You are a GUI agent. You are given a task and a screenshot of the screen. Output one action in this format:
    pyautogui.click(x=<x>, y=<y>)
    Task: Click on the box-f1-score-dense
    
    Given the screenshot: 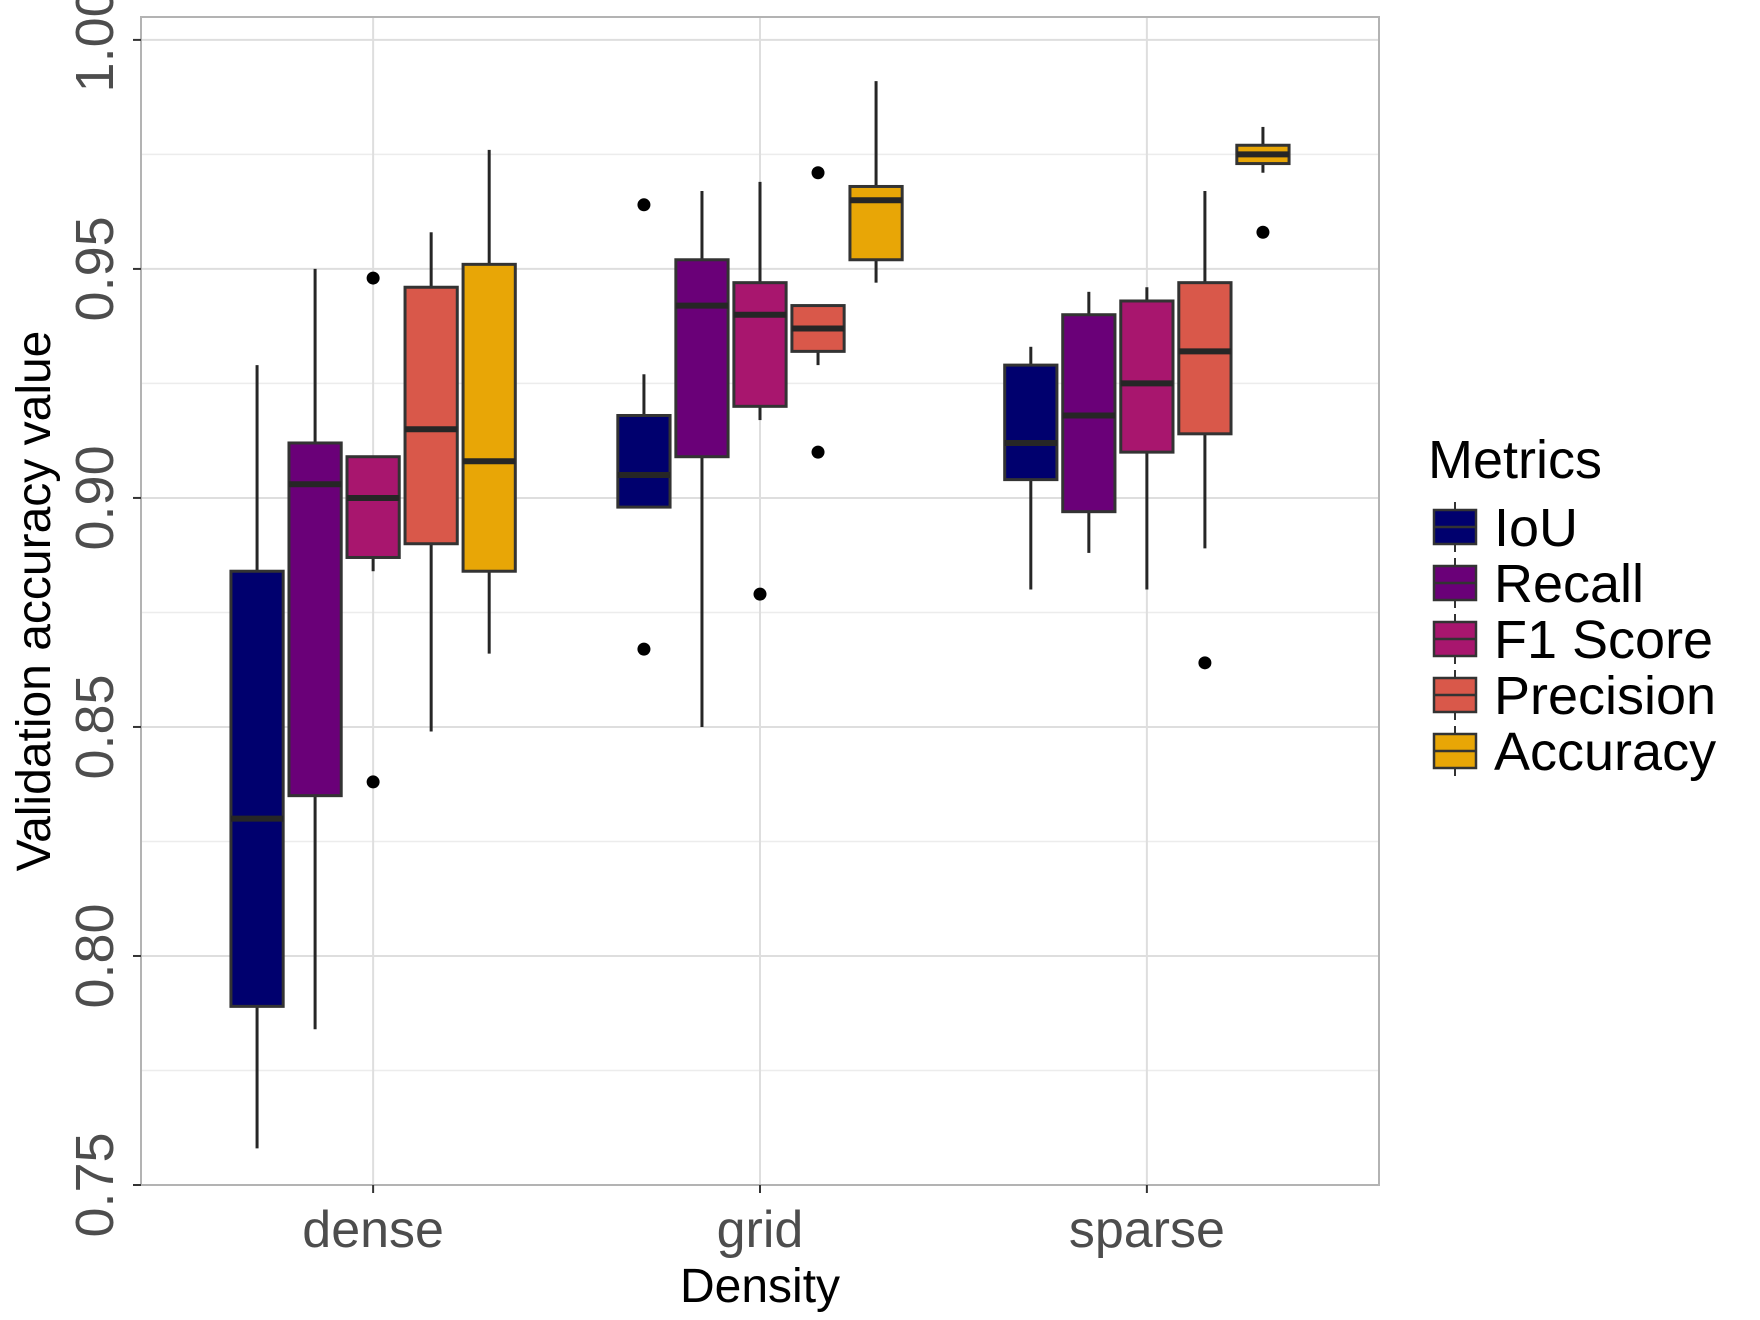 What is the action you would take?
    pyautogui.click(x=373, y=530)
    